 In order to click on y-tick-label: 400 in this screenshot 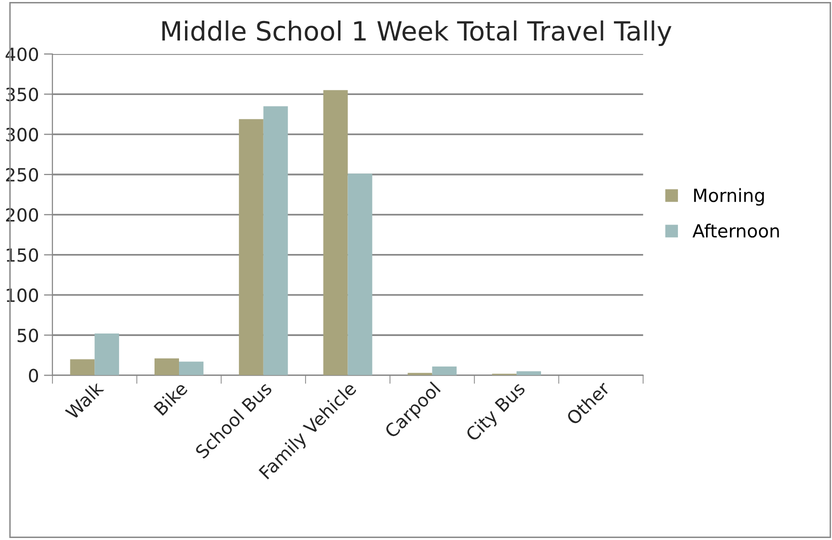, I will do `click(22, 54)`.